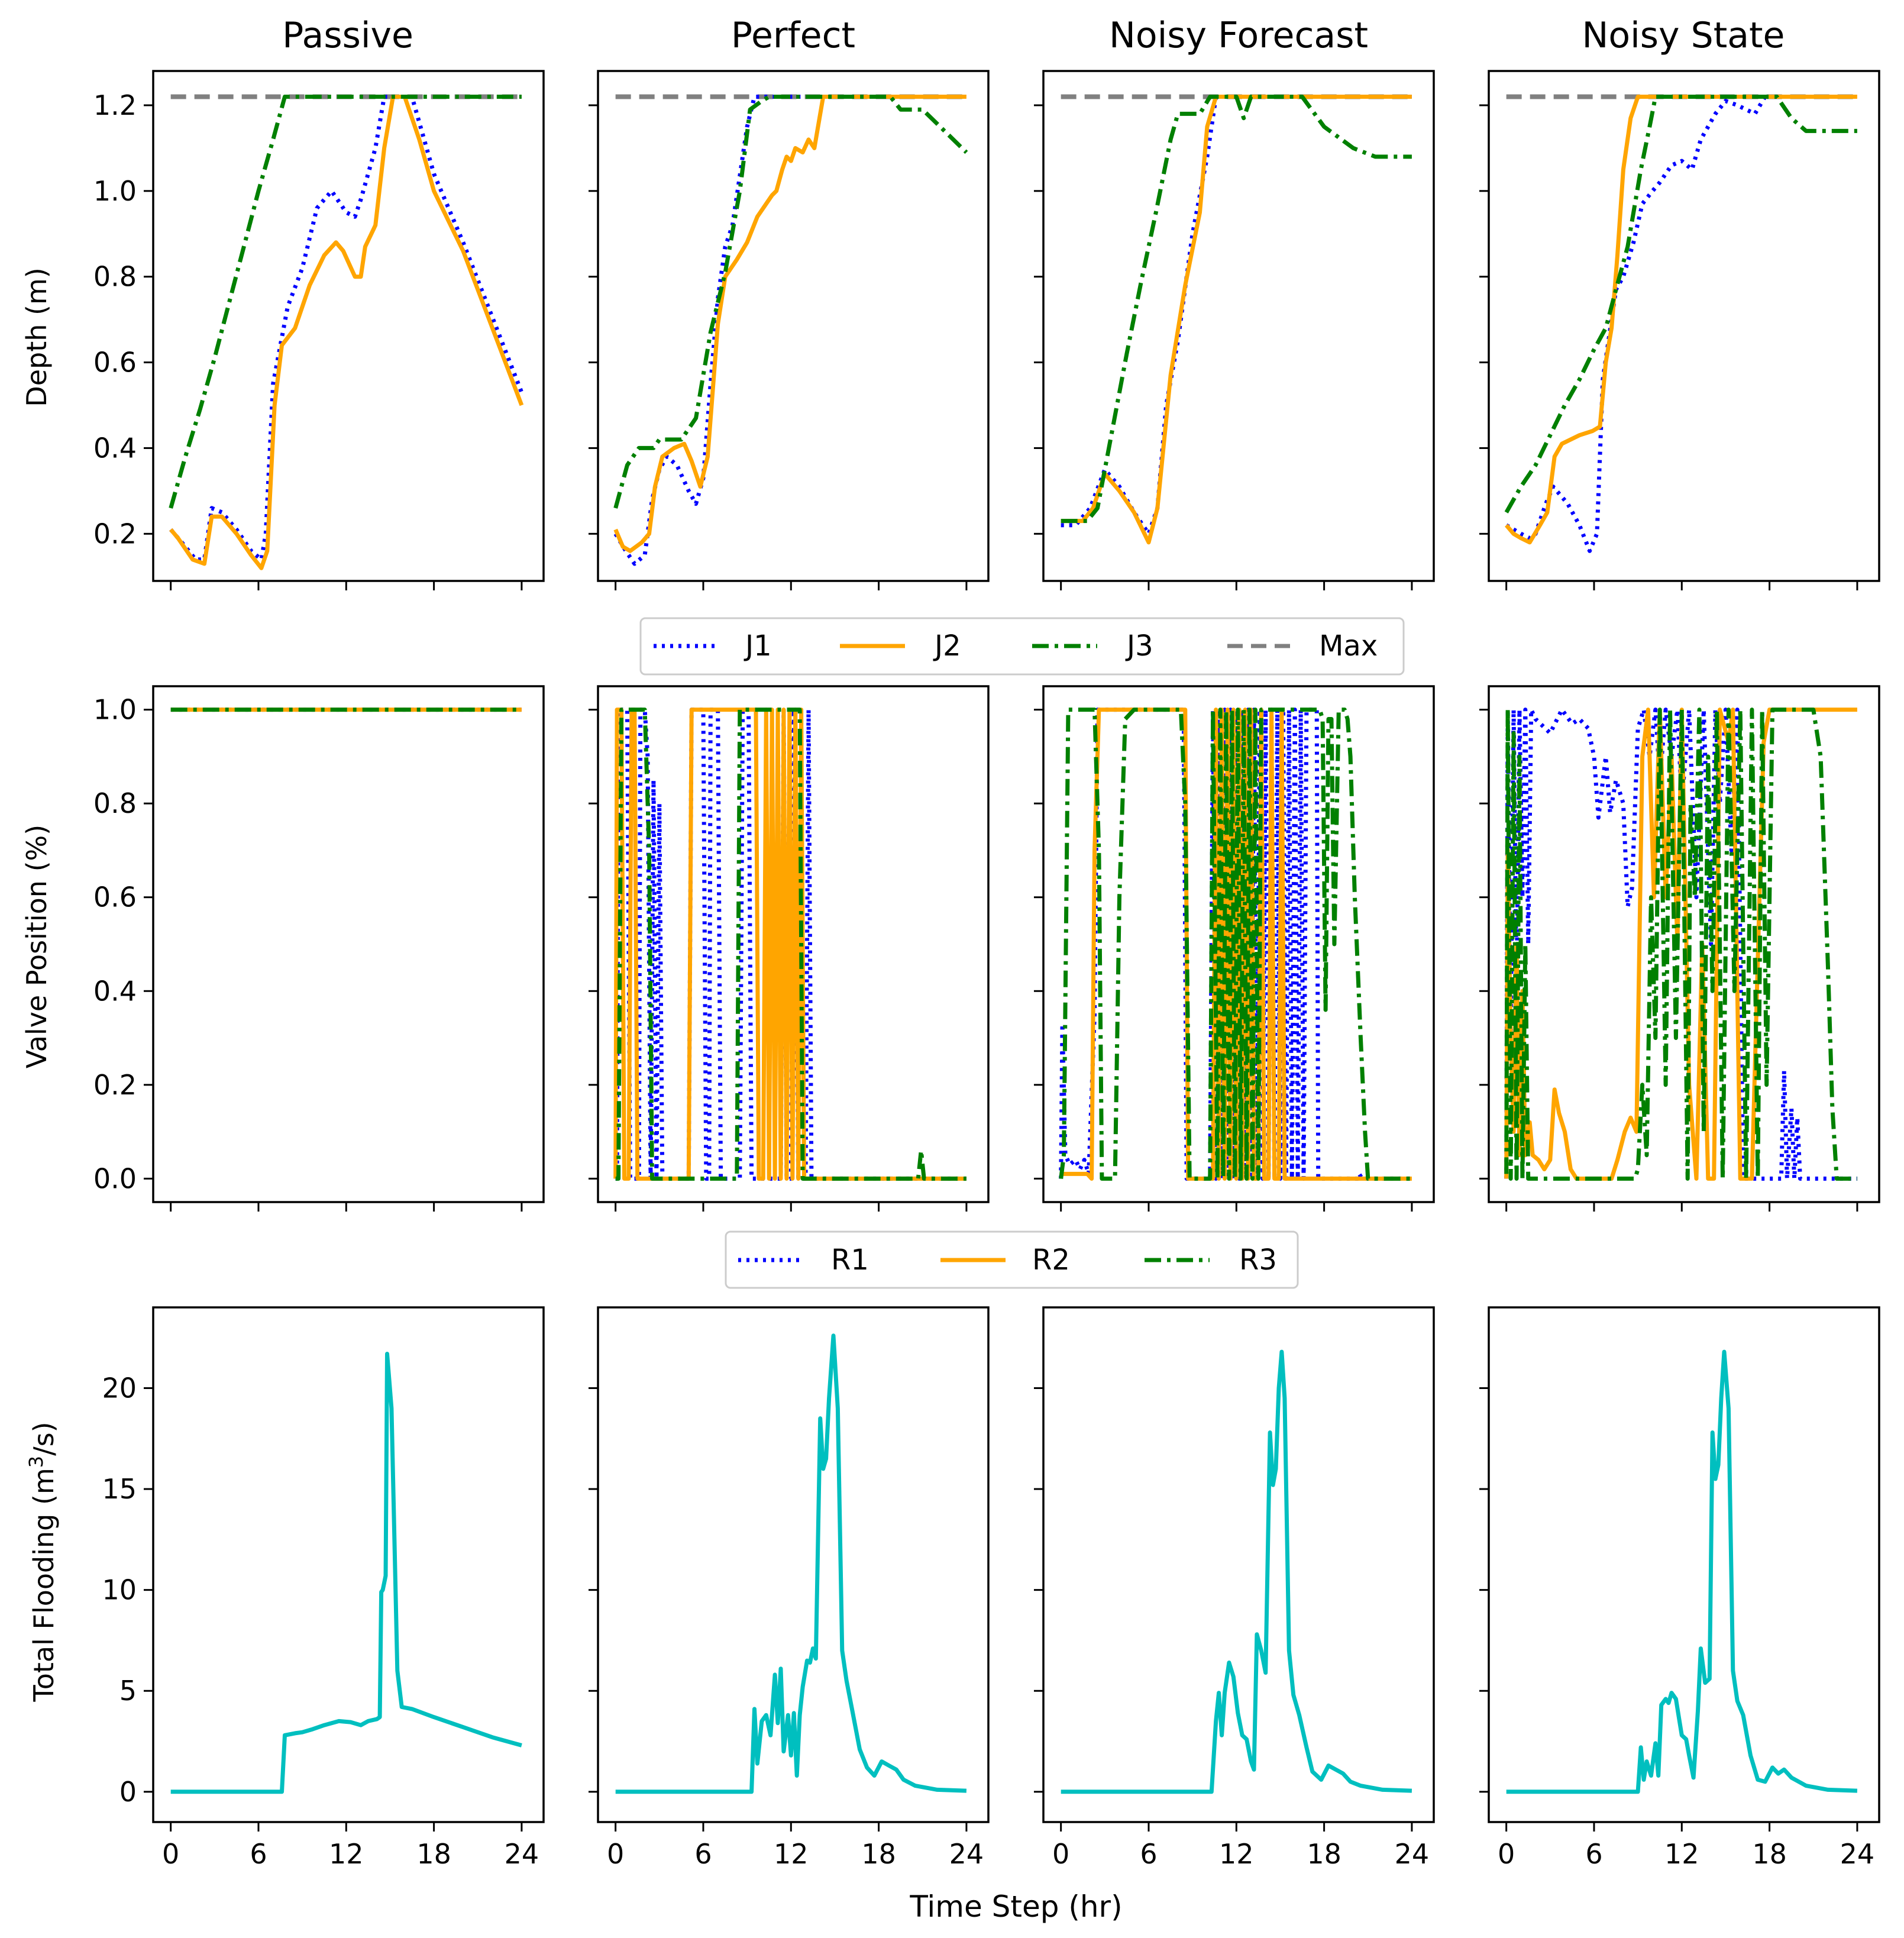 The height and width of the screenshot is (1938, 1904). I want to click on panel-depth-0: 0.2 0.4 0.6 0.8 1.0 1.2, so click(319, 330).